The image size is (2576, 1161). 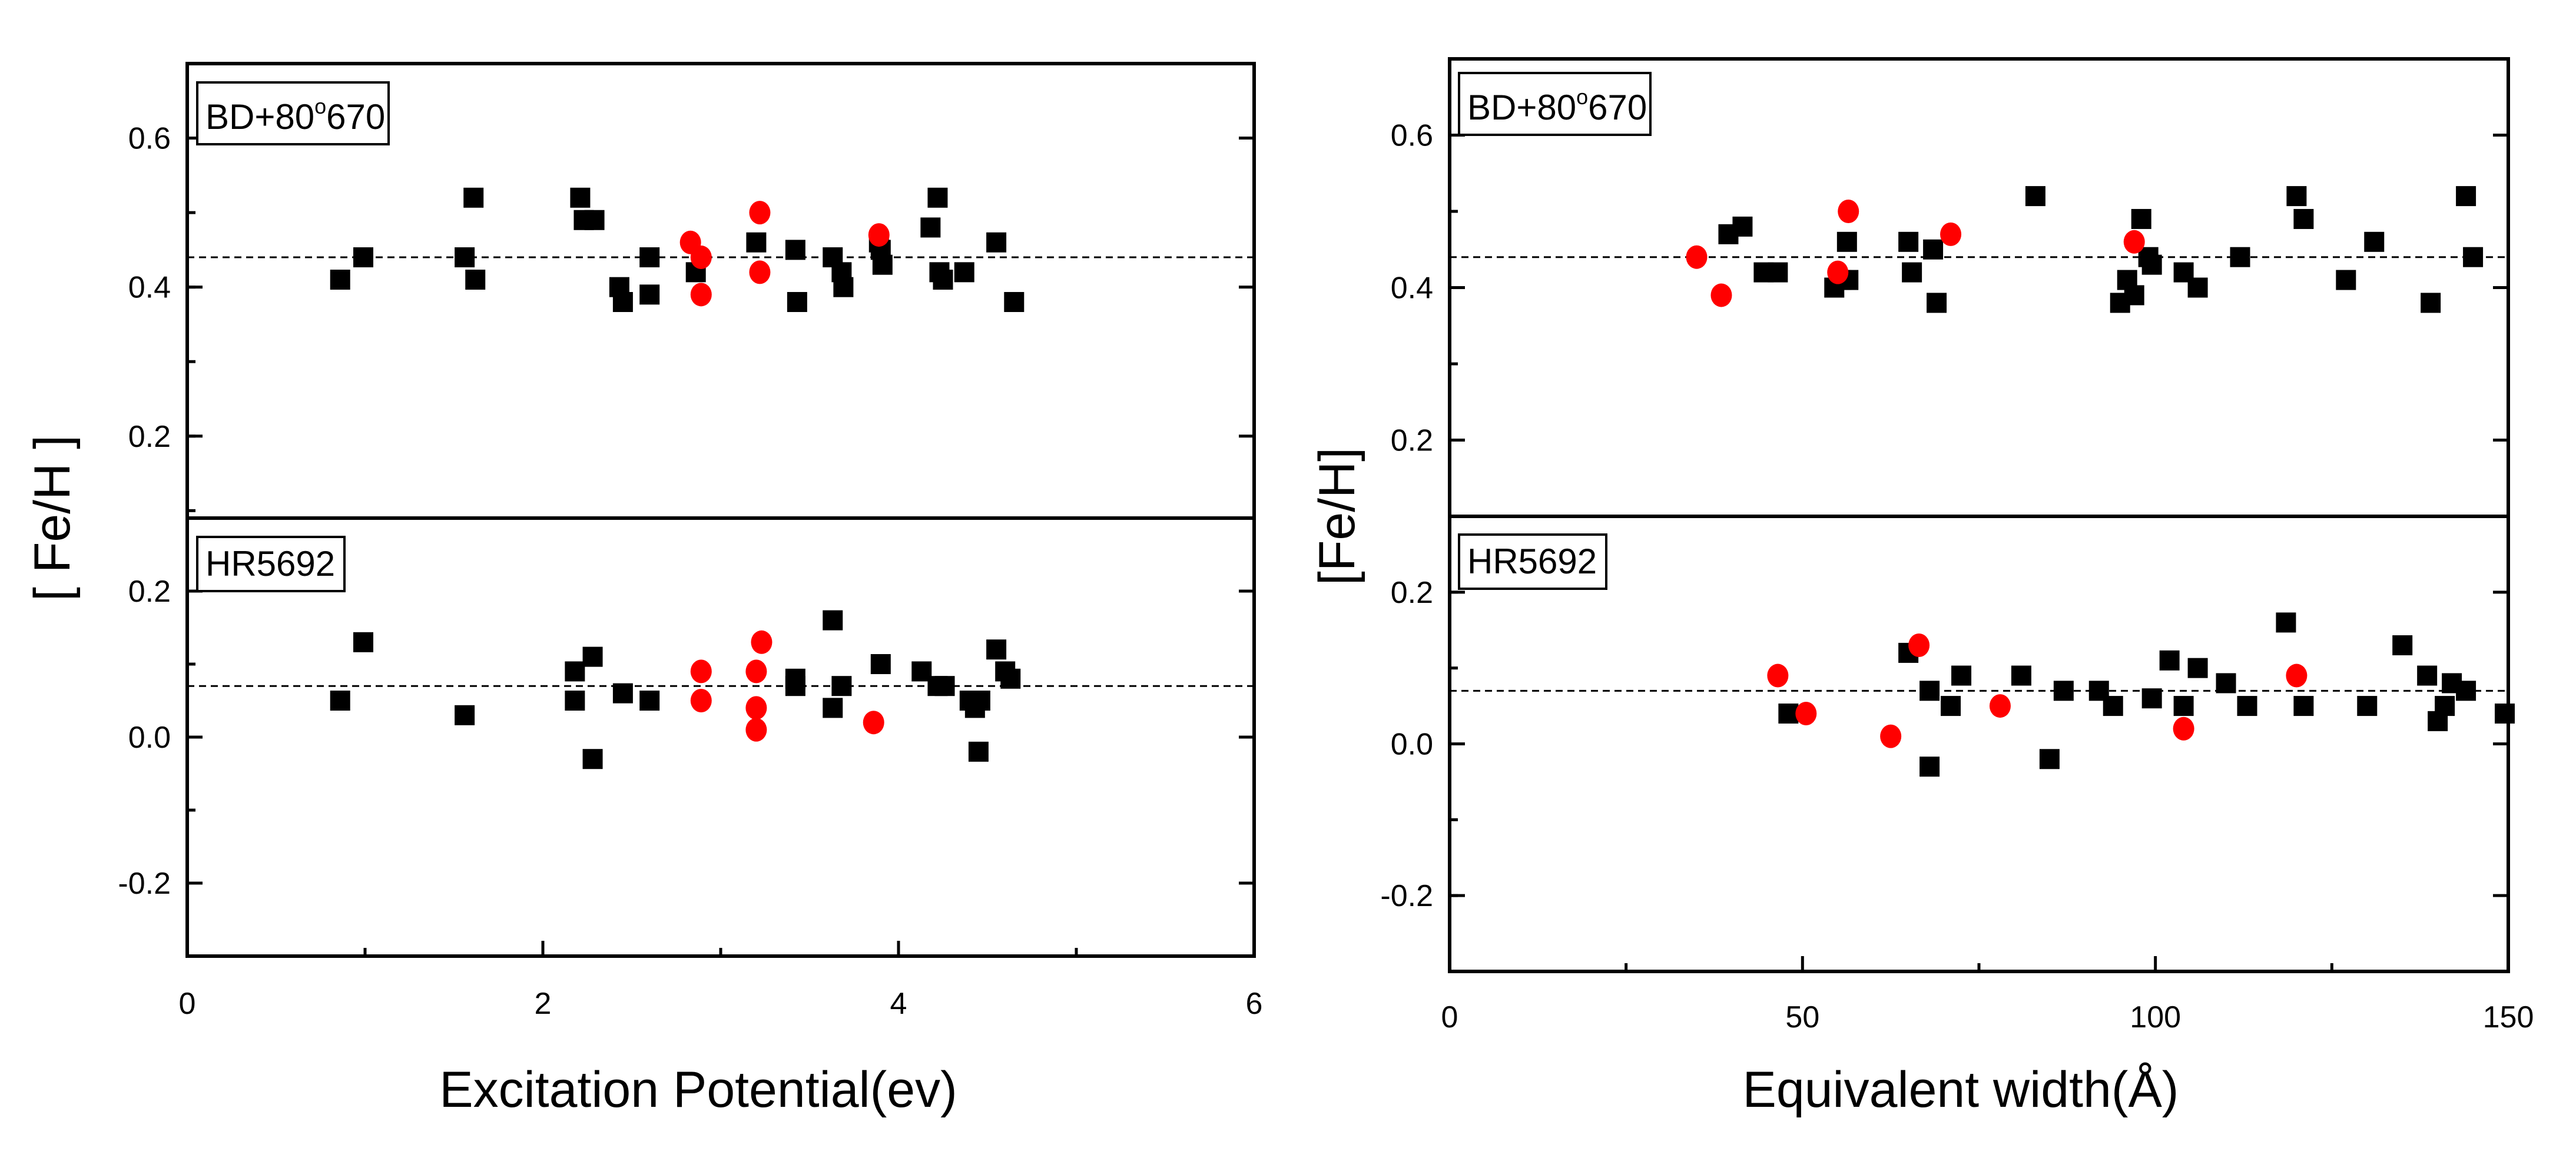 What do you see at coordinates (899, 1004) in the screenshot?
I see `x-tick-label: 4` at bounding box center [899, 1004].